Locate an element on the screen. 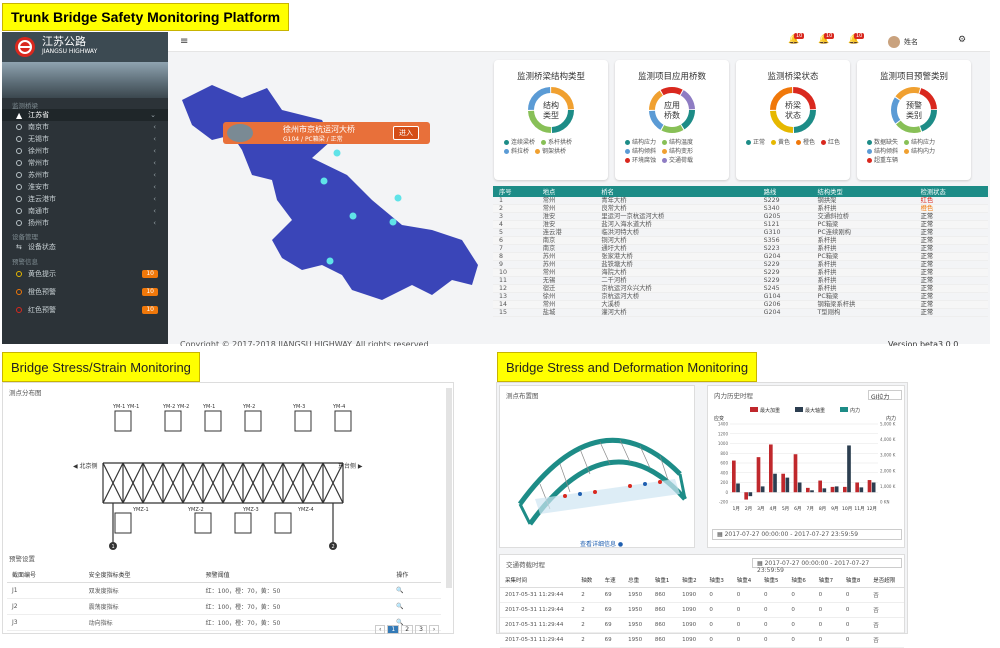 This screenshot has width=1000, height=648. table-row: 11 无锡 二千河桥 S229 系杆拱 正常 is located at coordinates (740, 281).